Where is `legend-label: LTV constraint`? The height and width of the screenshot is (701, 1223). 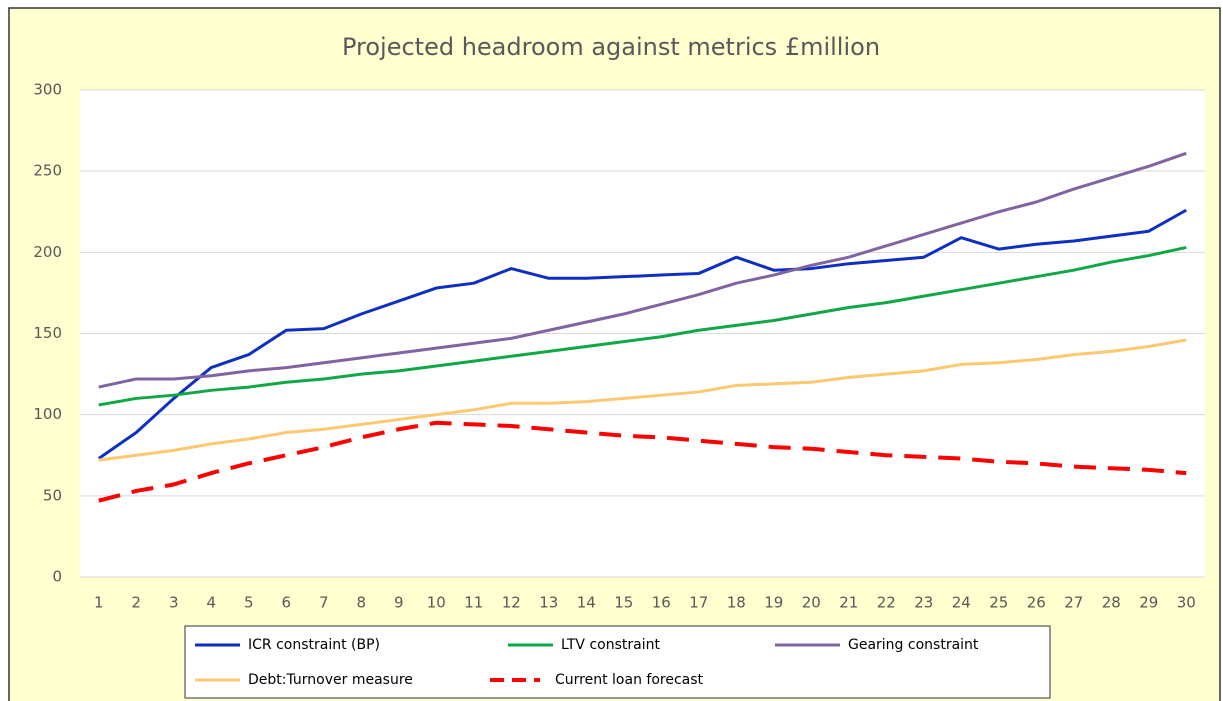
legend-label: LTV constraint is located at coordinates (610, 645).